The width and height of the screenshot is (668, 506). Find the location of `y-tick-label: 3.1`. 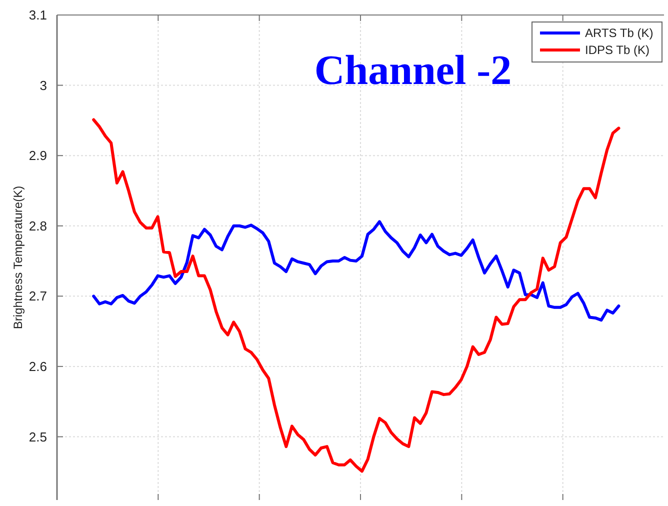

y-tick-label: 3.1 is located at coordinates (37, 15).